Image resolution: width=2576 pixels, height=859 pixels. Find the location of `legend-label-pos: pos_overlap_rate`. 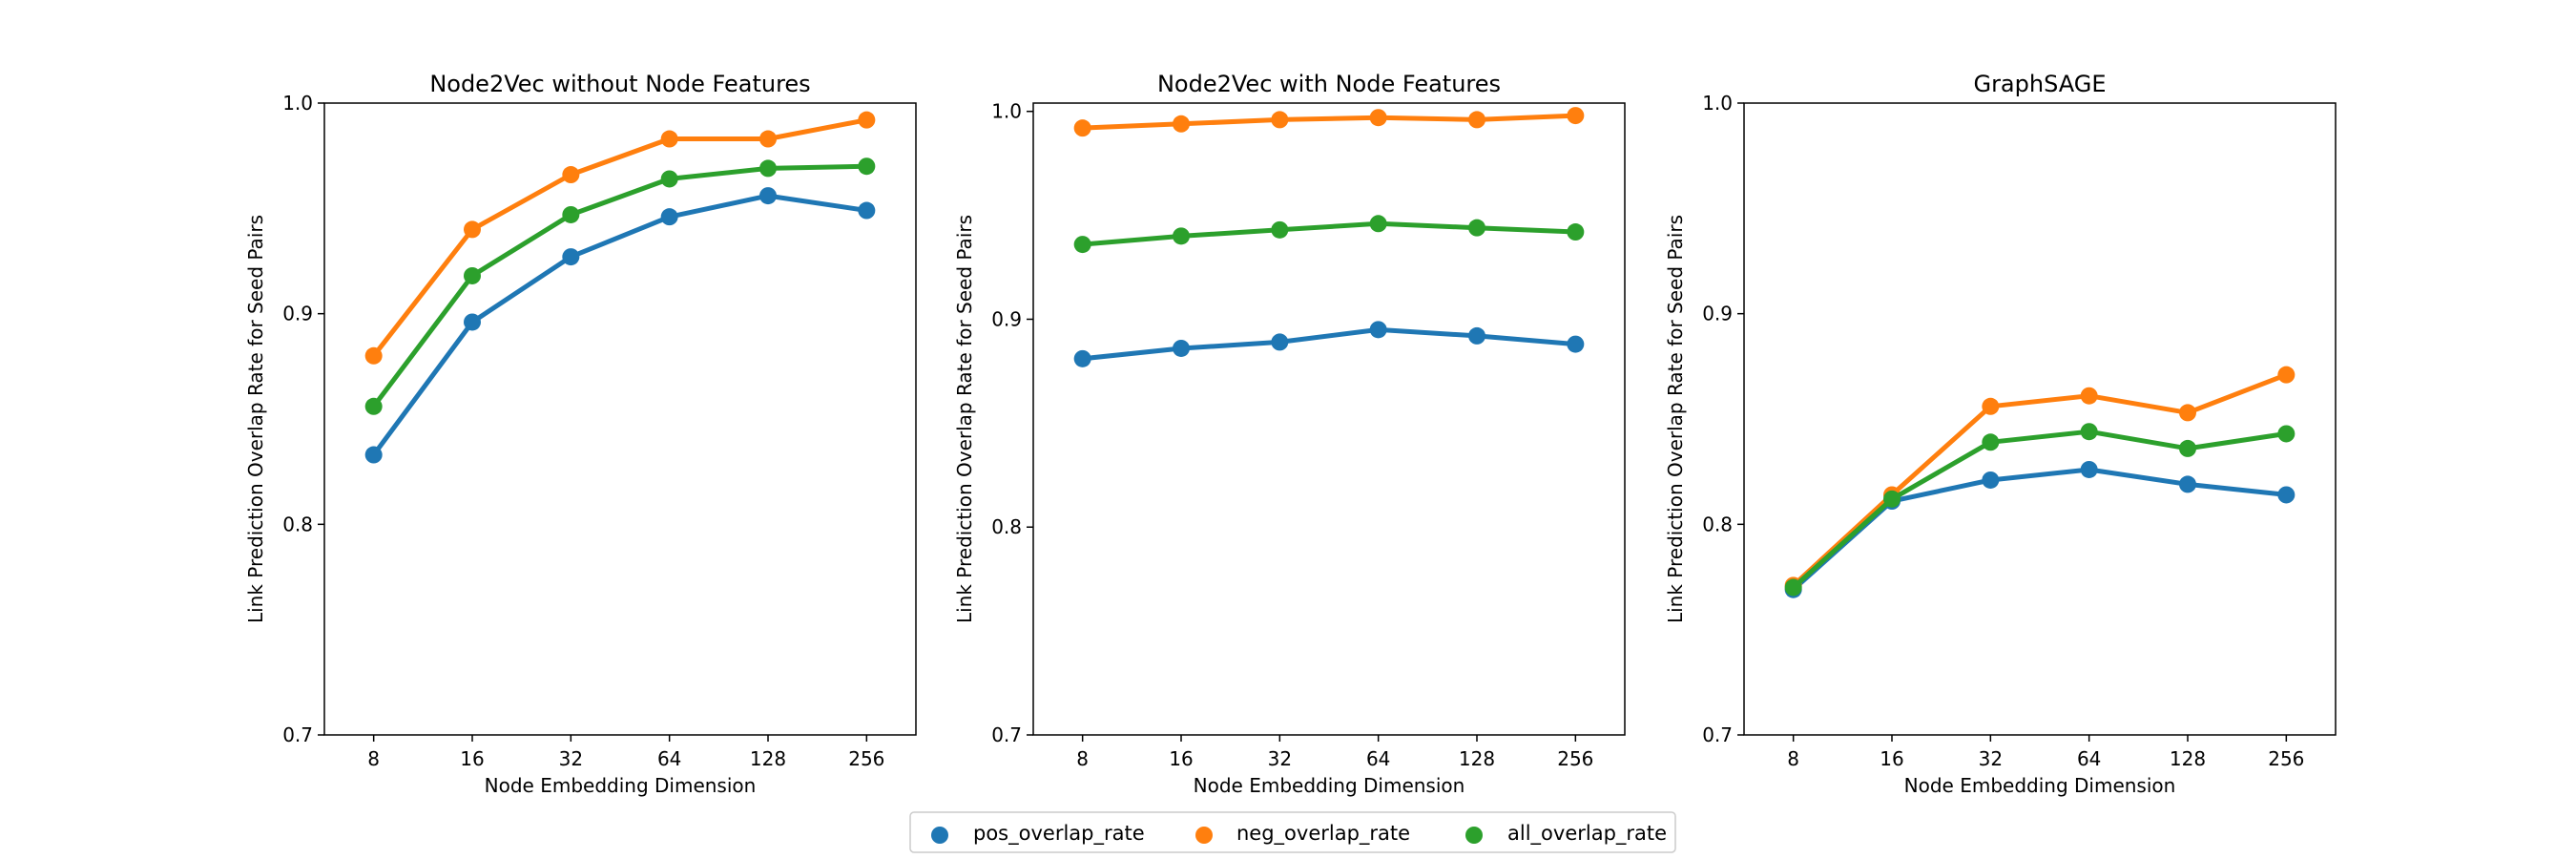

legend-label-pos: pos_overlap_rate is located at coordinates (1059, 834).